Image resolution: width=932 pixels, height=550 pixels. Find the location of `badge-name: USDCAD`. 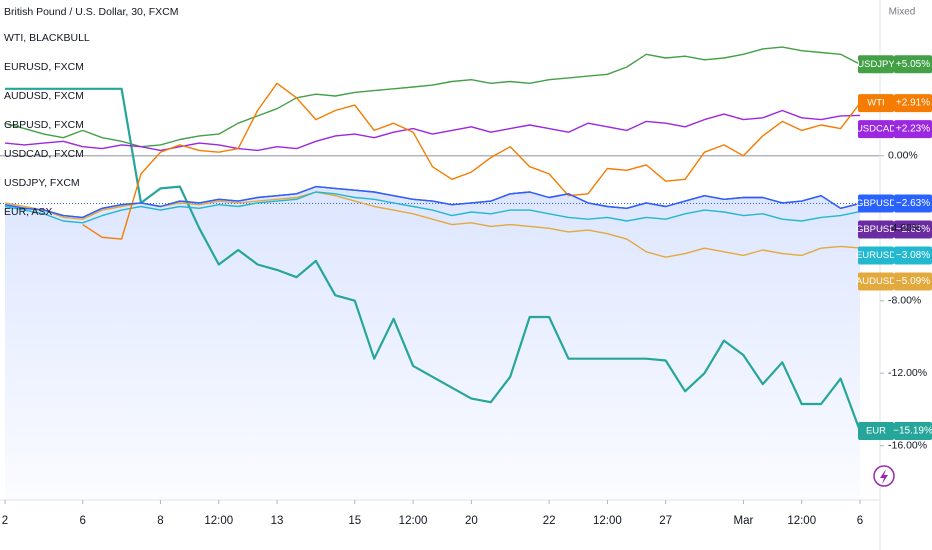

badge-name: USDCAD is located at coordinates (876, 129).